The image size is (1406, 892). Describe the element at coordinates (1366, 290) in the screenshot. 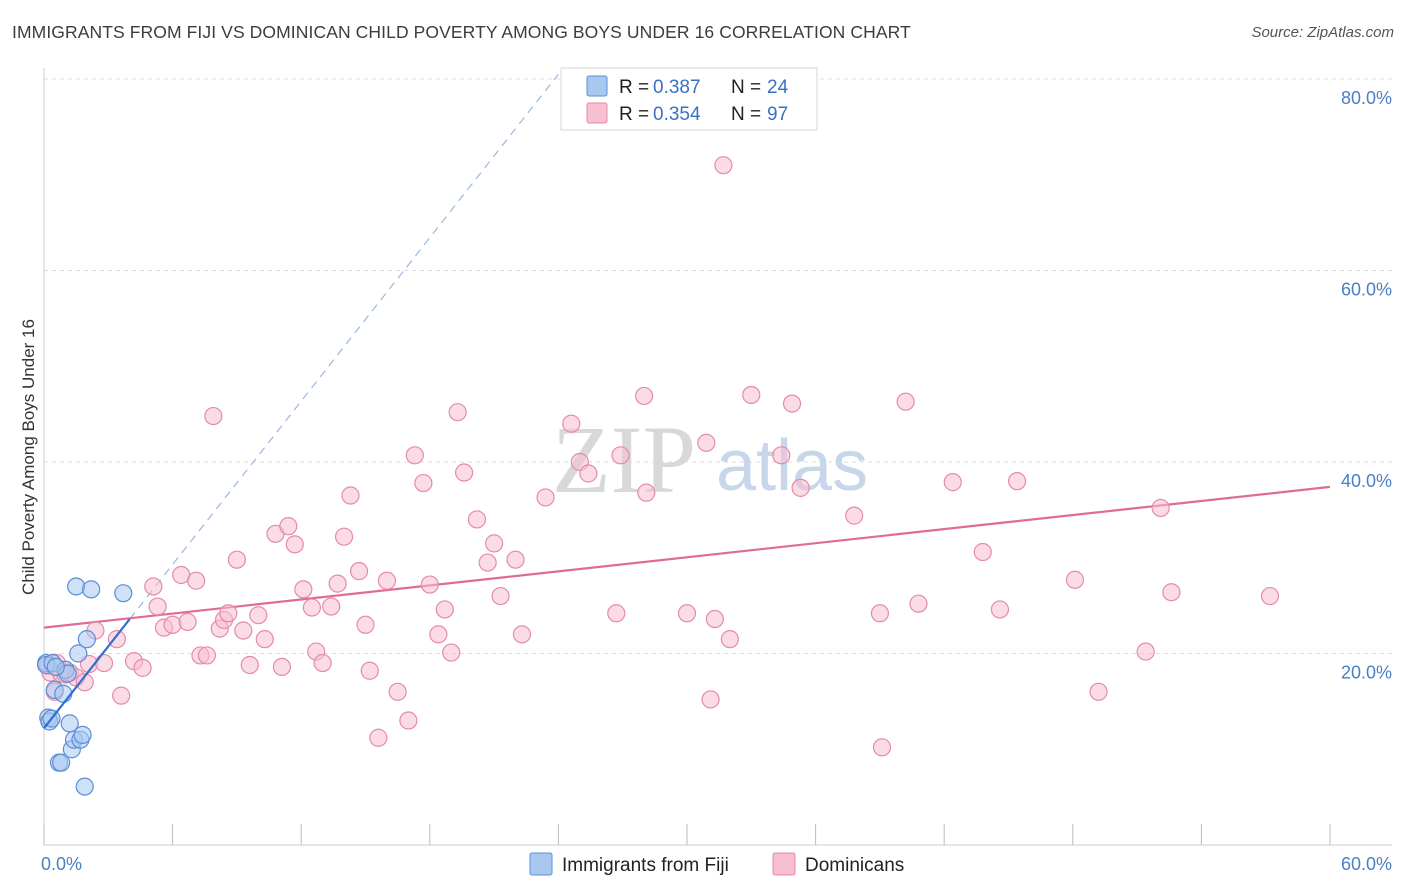

I see `y-tick-label: 60.0%` at that location.